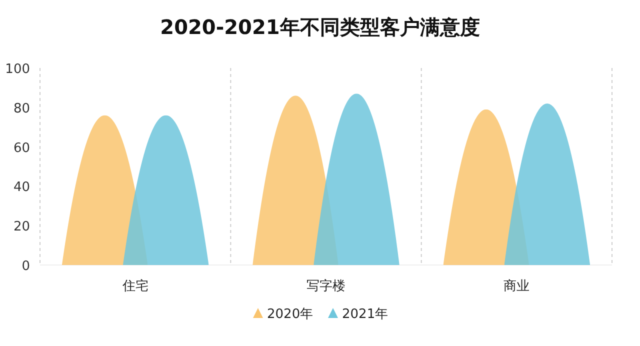 The image size is (640, 346). I want to click on ytick: 80, so click(21, 108).